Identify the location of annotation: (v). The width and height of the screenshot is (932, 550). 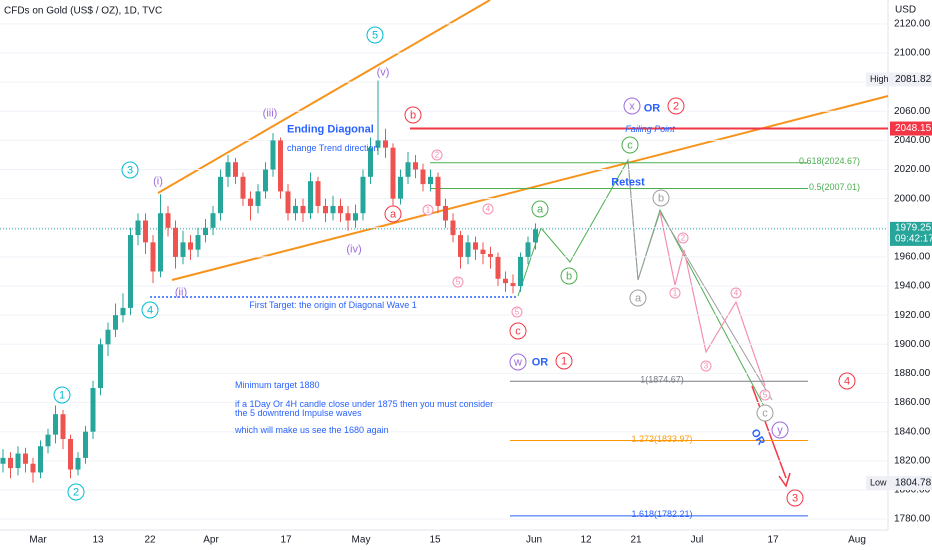
(383, 72).